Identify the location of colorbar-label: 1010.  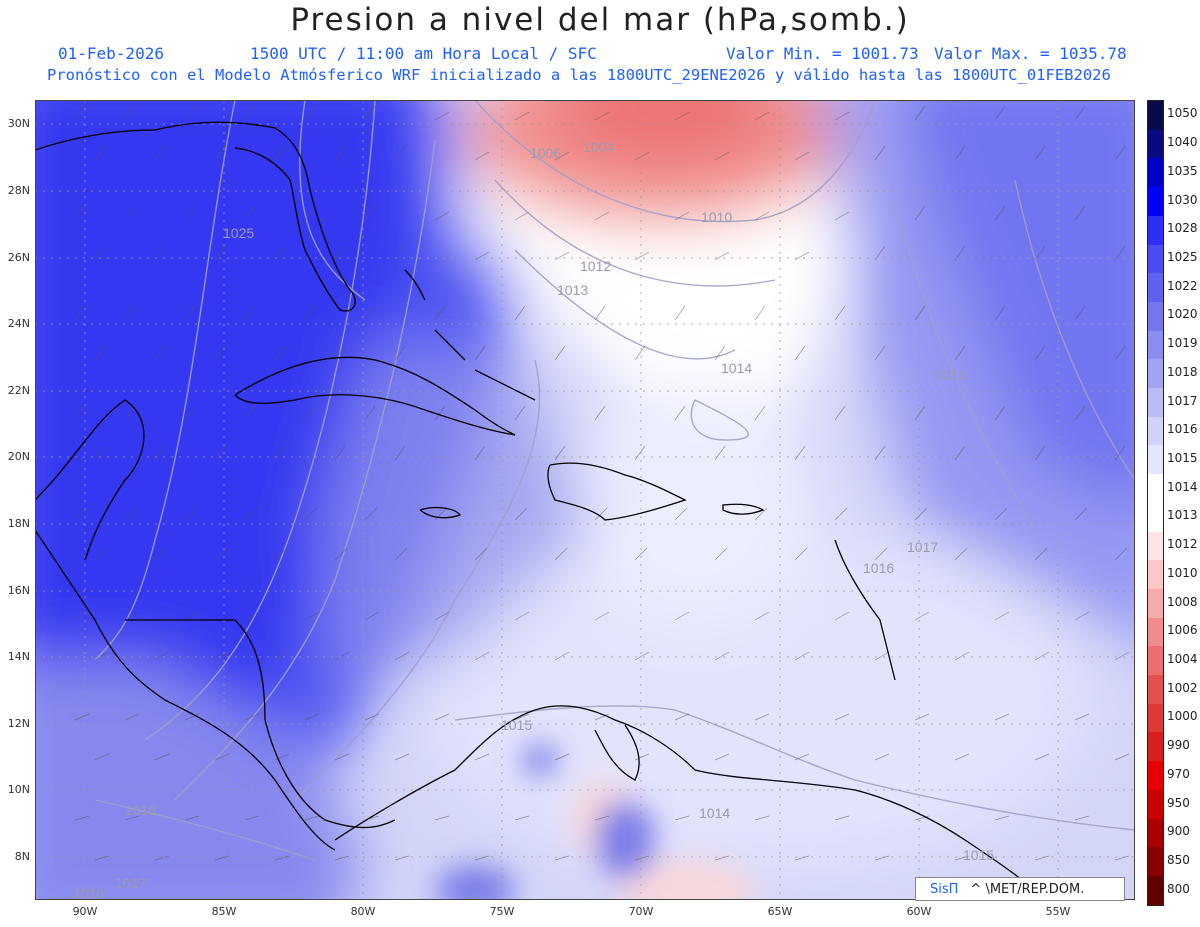
(1182, 572).